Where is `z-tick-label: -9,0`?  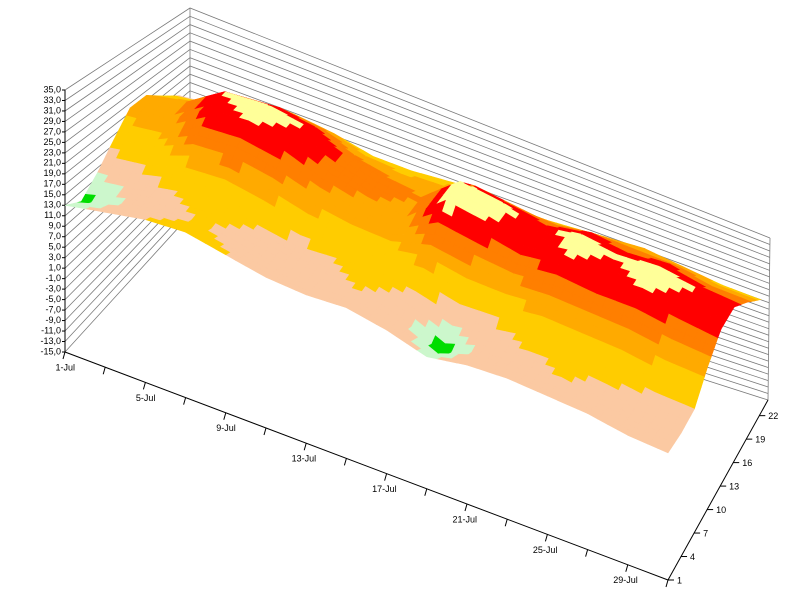 z-tick-label: -9,0 is located at coordinates (53, 320).